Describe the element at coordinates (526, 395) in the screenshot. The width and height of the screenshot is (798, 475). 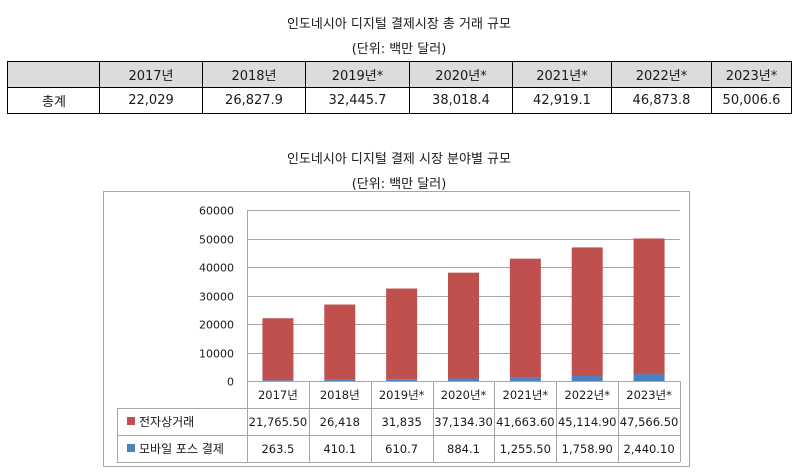
I see `x-tick-label: 2021년*` at that location.